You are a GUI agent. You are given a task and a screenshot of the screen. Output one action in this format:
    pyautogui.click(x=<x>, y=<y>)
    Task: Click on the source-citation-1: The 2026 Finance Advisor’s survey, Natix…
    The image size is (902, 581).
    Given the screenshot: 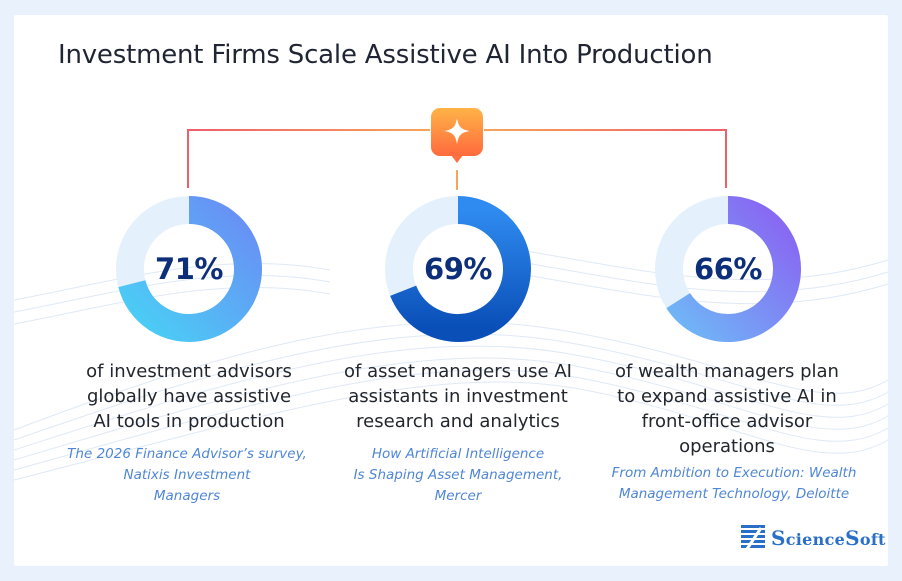 What is the action you would take?
    pyautogui.click(x=187, y=475)
    